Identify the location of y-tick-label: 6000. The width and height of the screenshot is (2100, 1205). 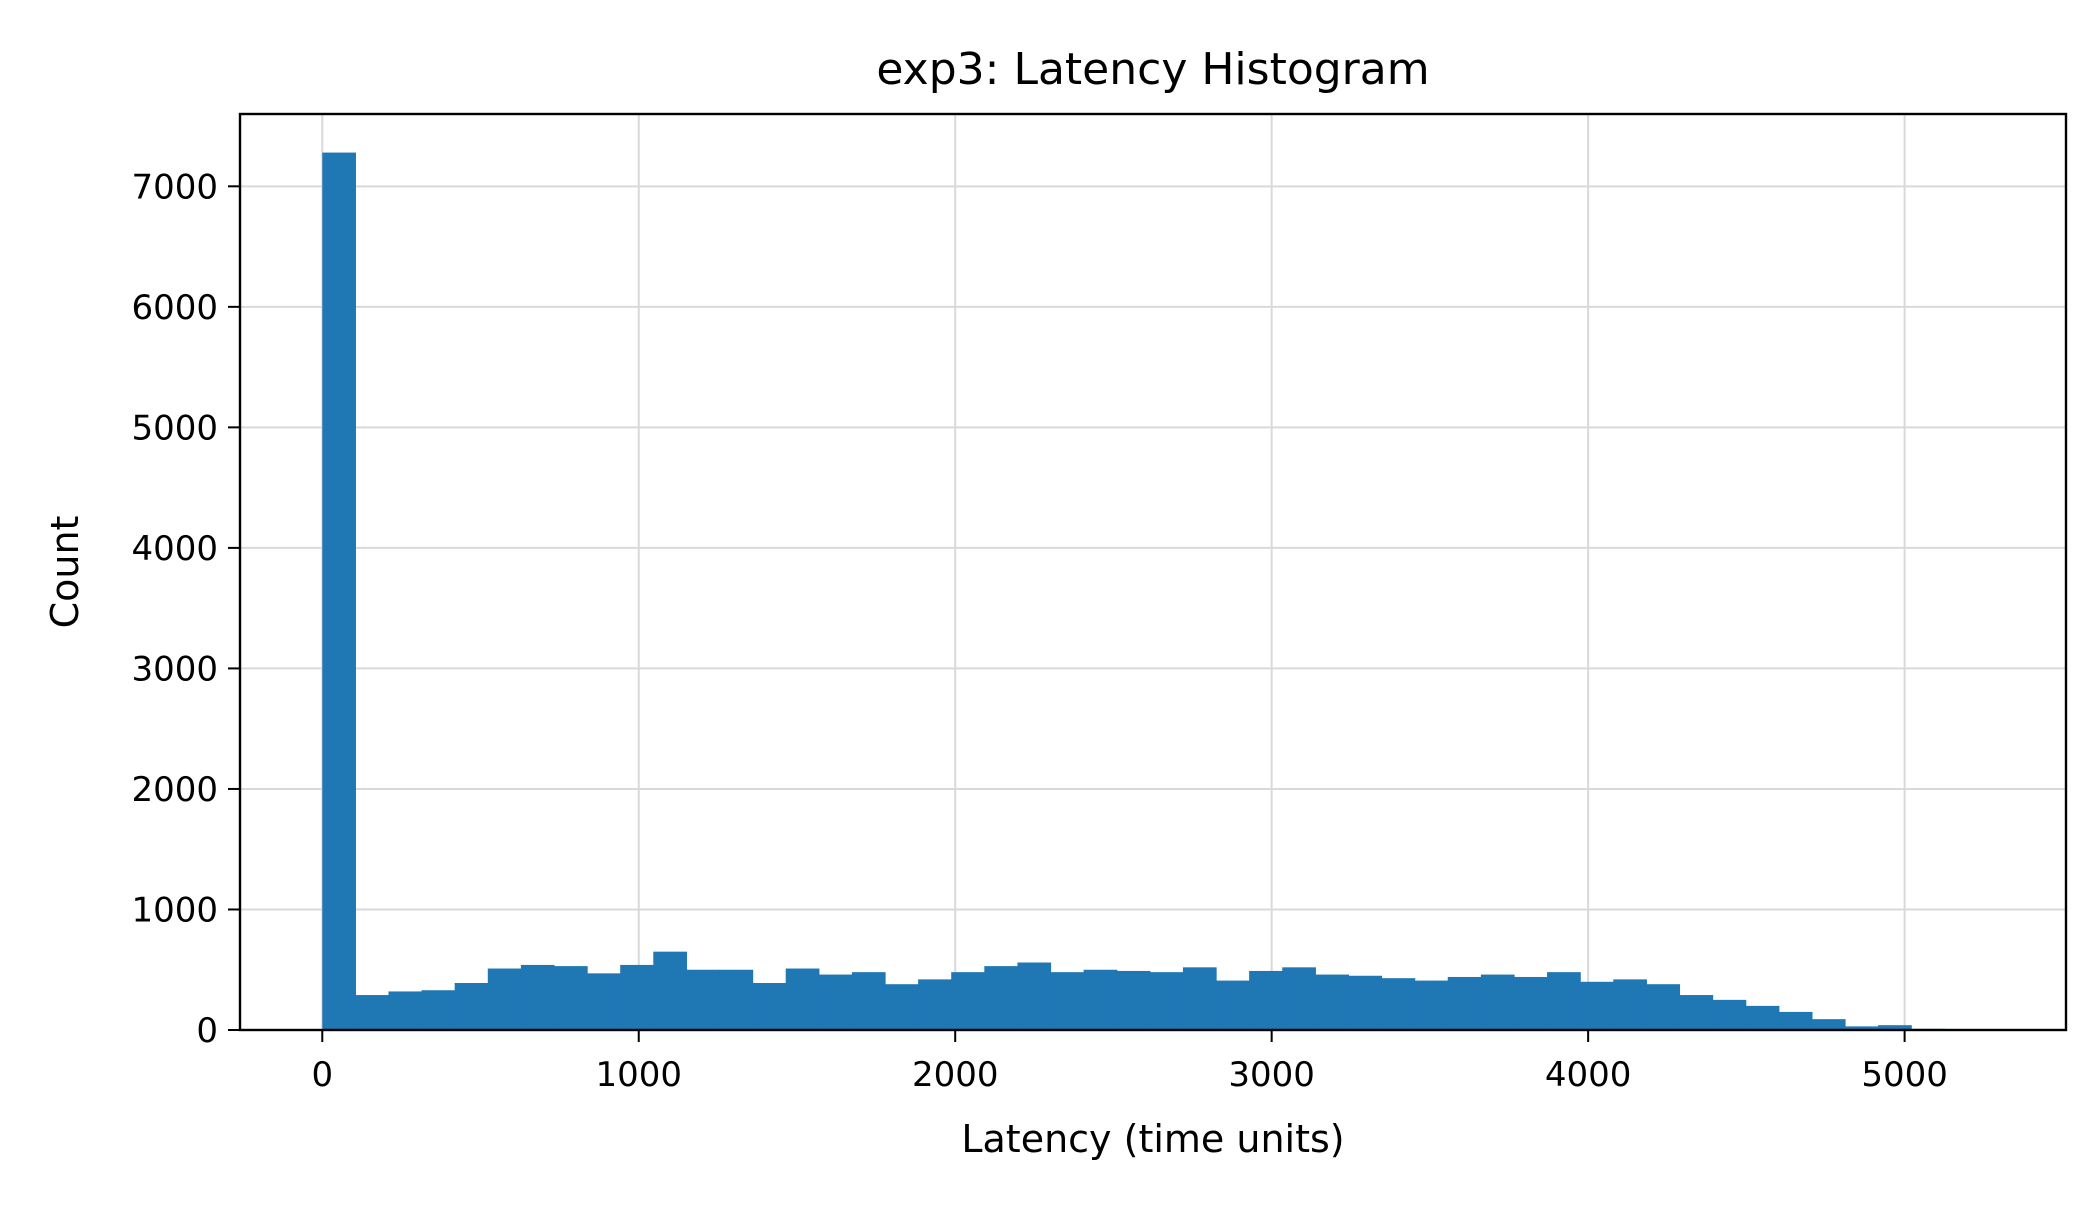
(174, 308).